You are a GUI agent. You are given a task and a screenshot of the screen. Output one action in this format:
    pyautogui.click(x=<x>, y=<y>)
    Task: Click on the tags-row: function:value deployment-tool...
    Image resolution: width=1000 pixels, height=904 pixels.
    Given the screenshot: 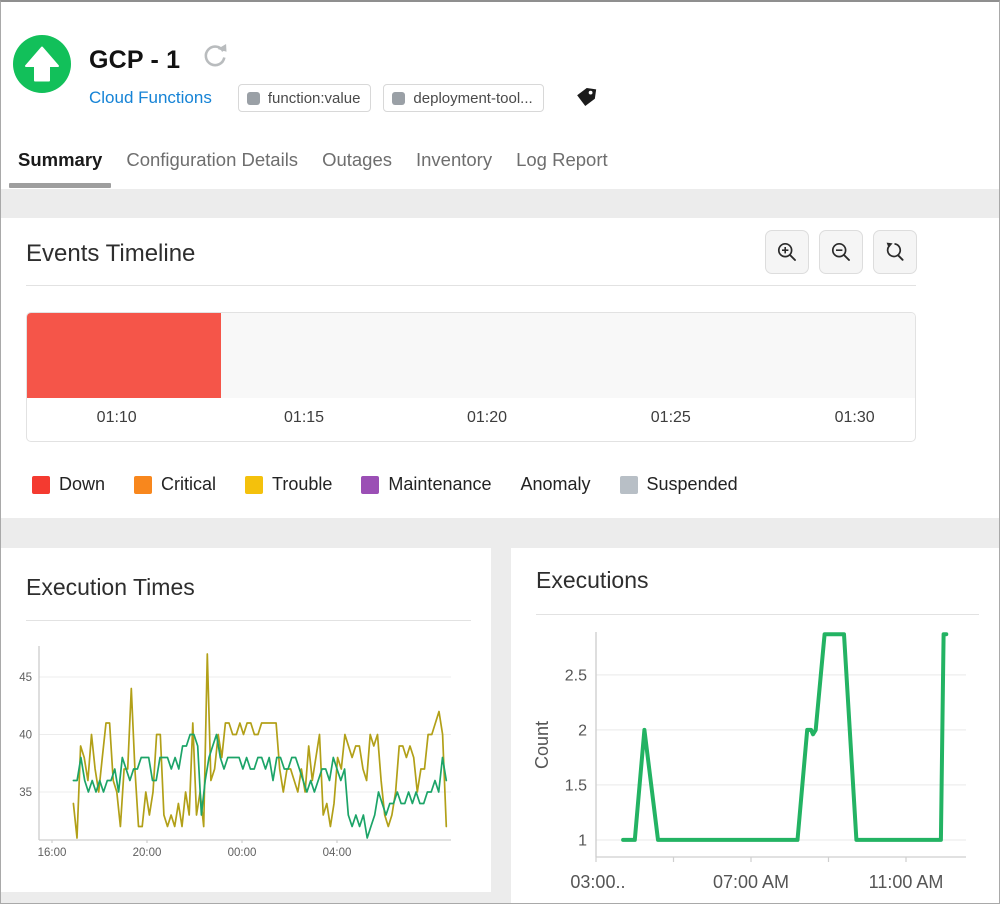 What is the action you would take?
    pyautogui.click(x=396, y=98)
    